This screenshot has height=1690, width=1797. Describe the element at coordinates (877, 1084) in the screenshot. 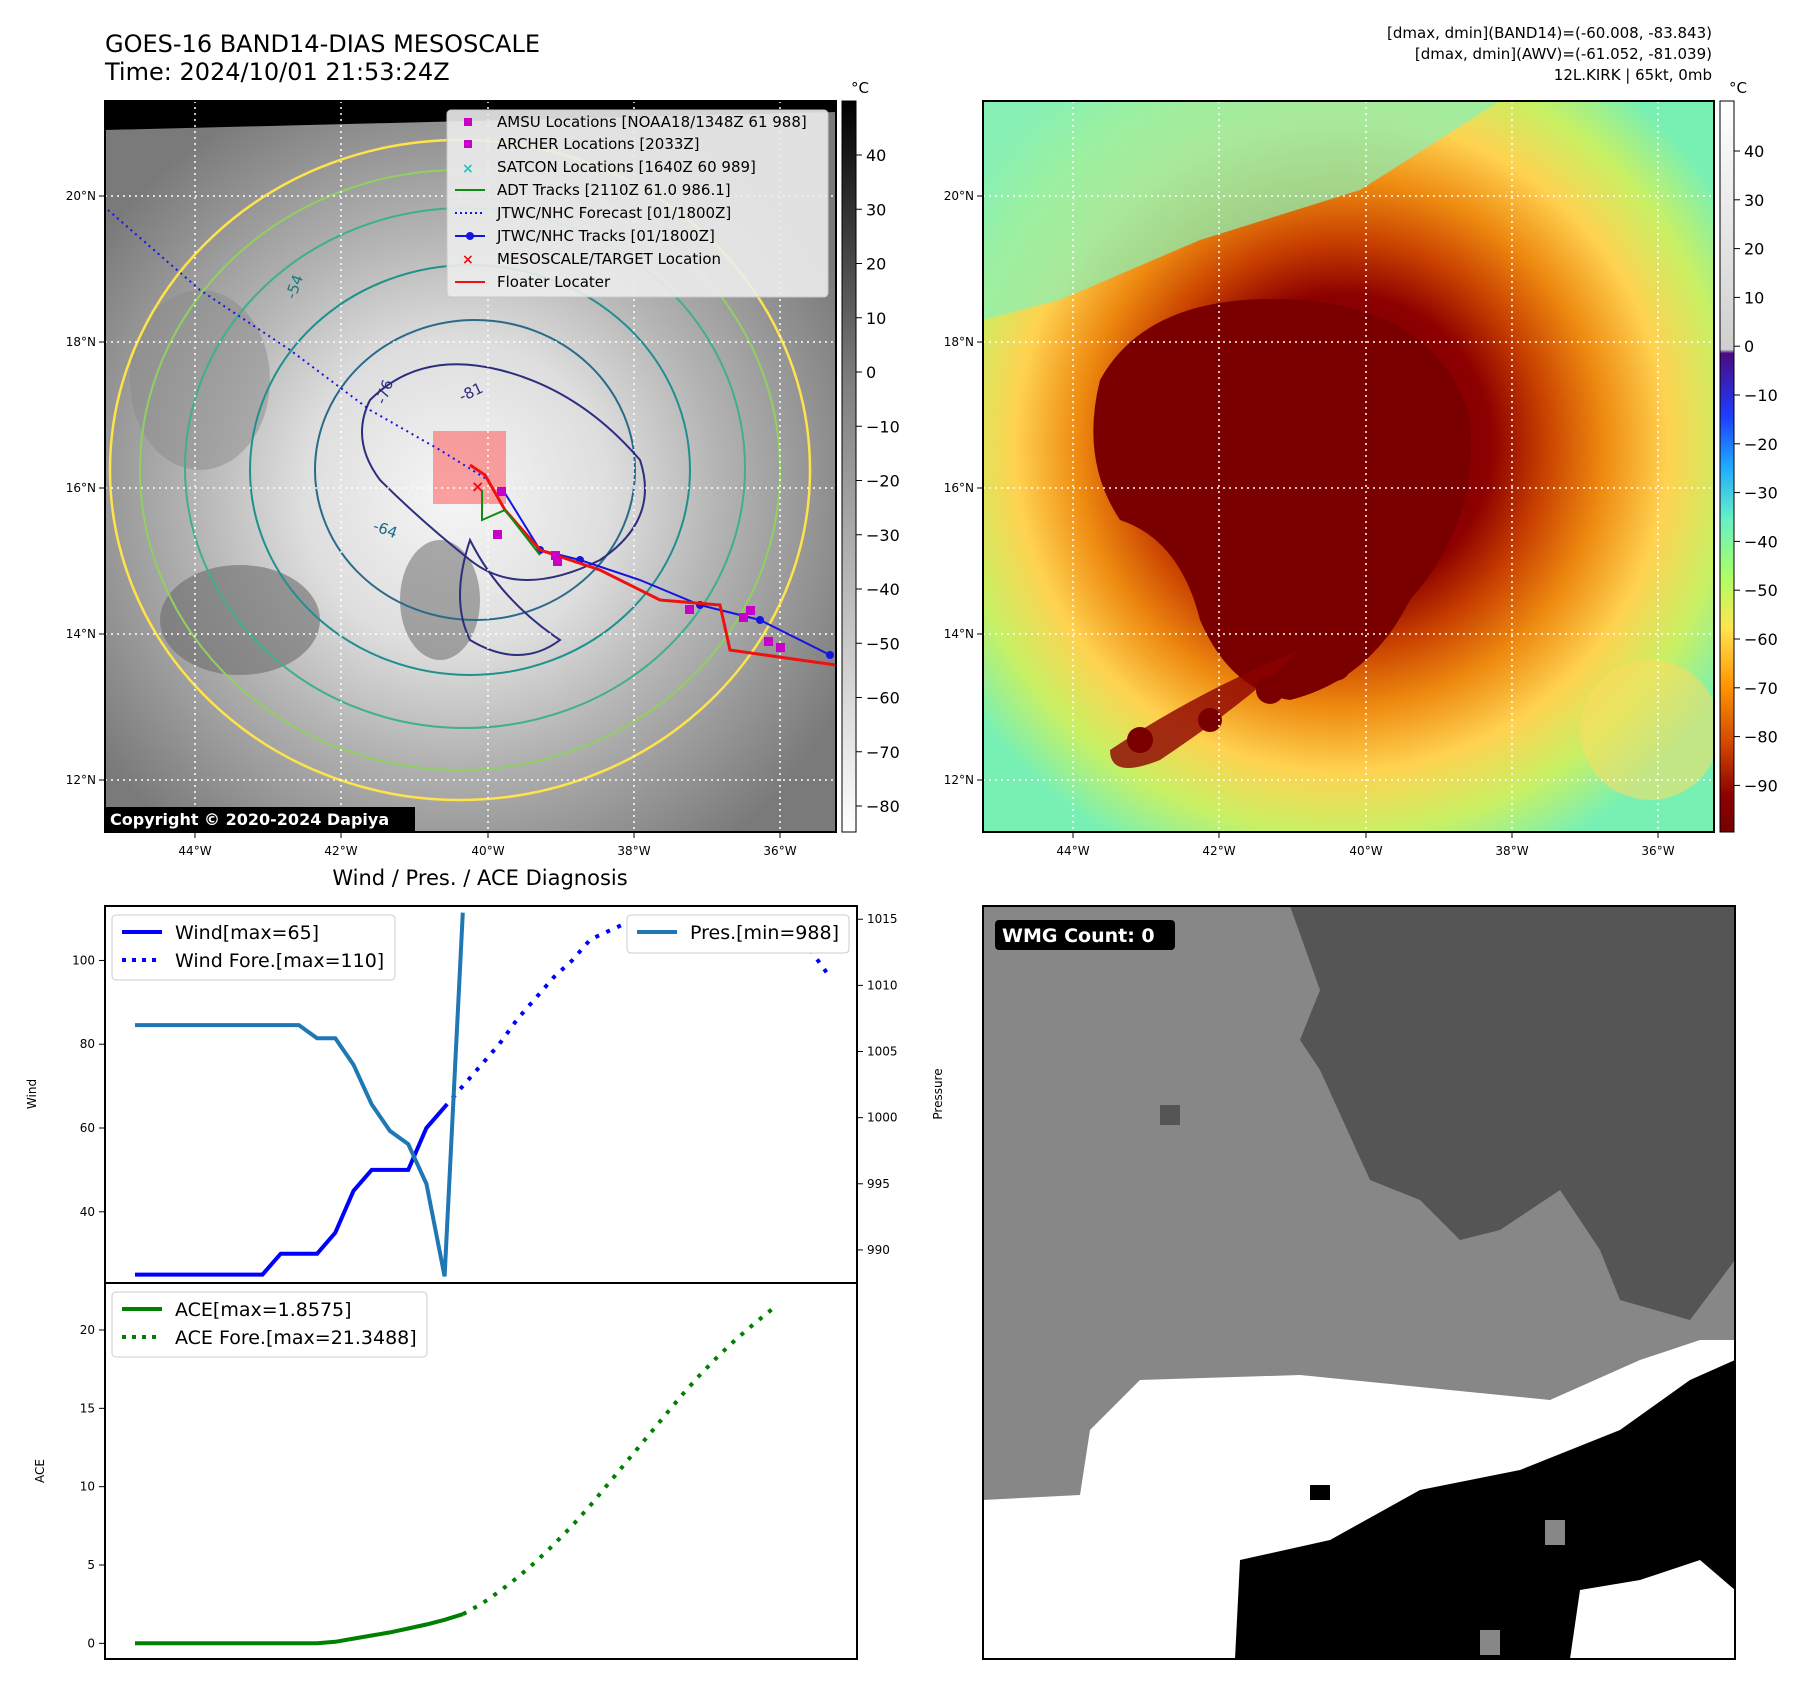

I see `pressure-ticks: 990 995 1000 1005 1010 1015` at that location.